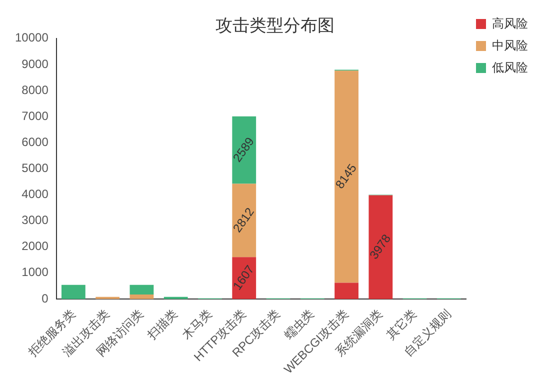 The height and width of the screenshot is (388, 554). Describe the element at coordinates (35, 63) in the screenshot. I see `y-tick-label: 9000` at that location.